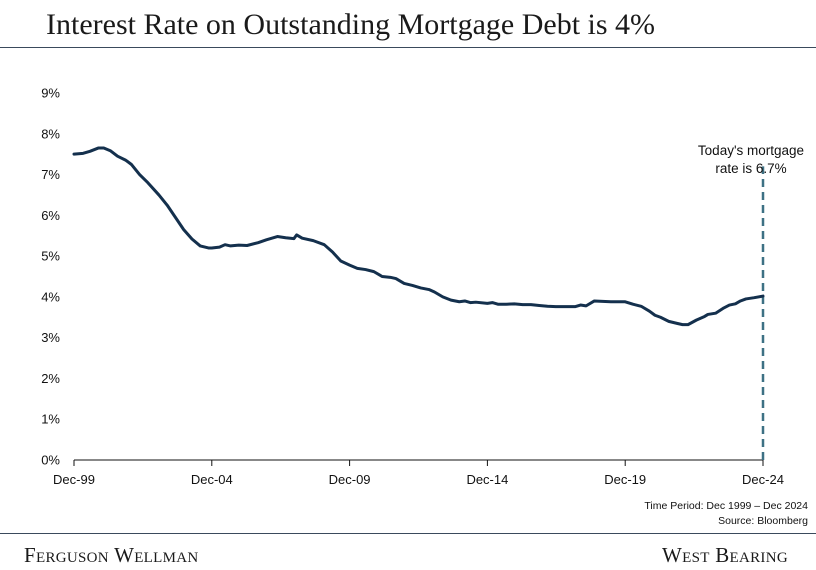  Describe the element at coordinates (50, 296) in the screenshot. I see `y-tick-label: 4%` at that location.